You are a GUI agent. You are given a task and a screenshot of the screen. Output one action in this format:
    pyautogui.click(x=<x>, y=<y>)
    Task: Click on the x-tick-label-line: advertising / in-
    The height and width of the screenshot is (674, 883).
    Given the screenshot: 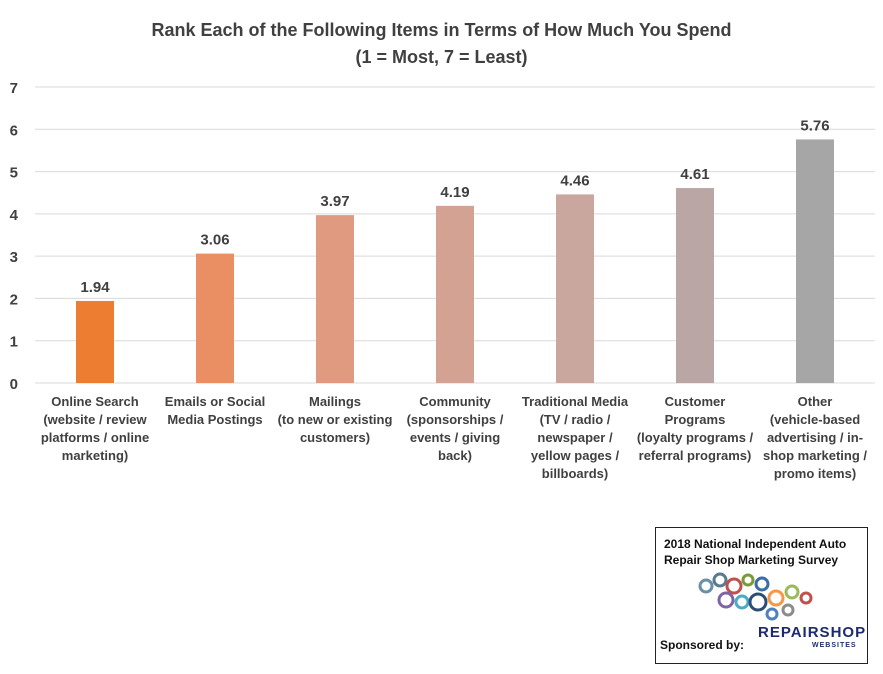 What is the action you would take?
    pyautogui.click(x=815, y=437)
    